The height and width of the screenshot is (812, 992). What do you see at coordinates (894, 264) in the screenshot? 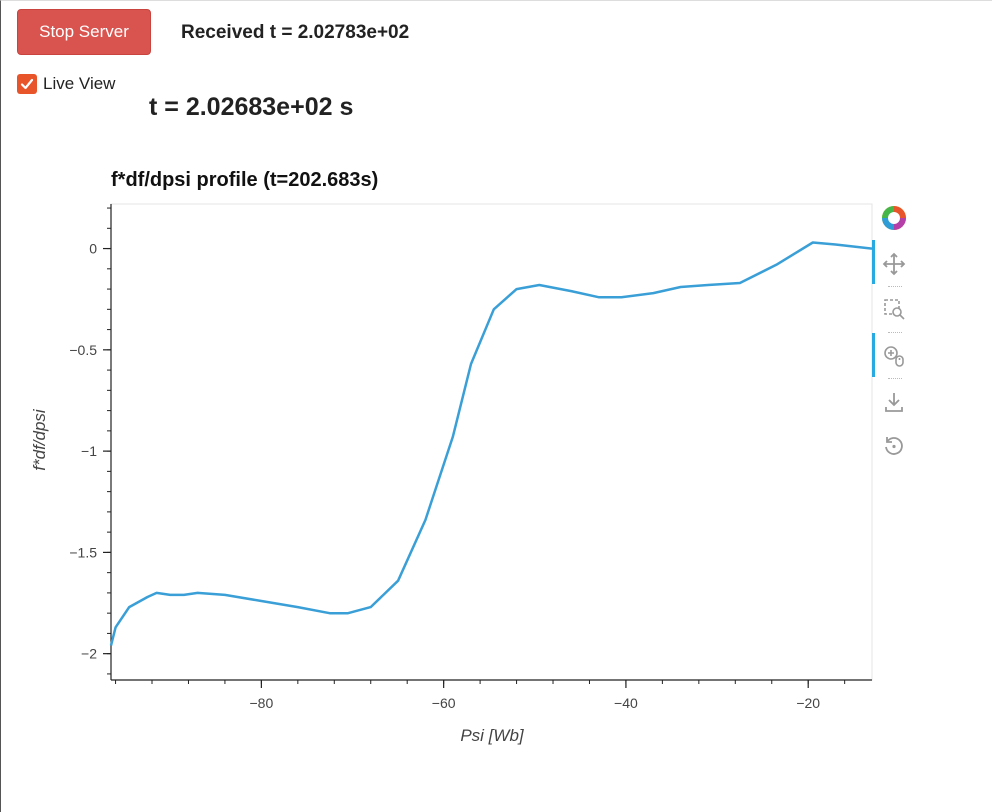
I see `pan-tool-icon` at bounding box center [894, 264].